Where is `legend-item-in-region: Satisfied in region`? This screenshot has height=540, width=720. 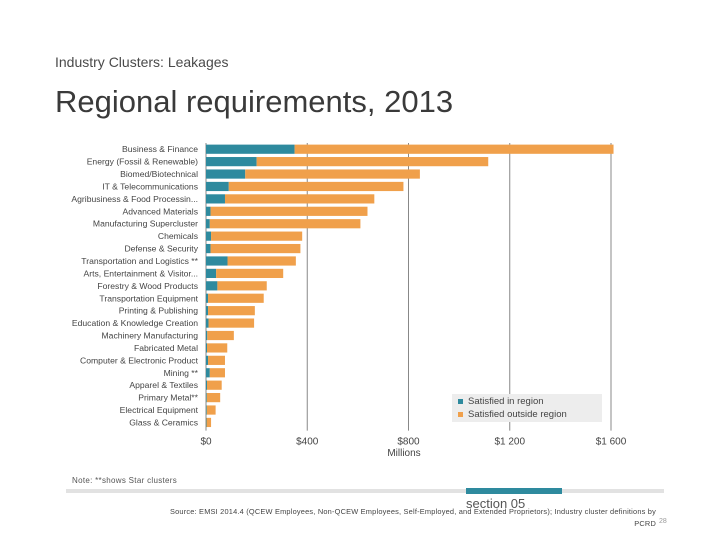
legend-item-in-region: Satisfied in region is located at coordinates (501, 401).